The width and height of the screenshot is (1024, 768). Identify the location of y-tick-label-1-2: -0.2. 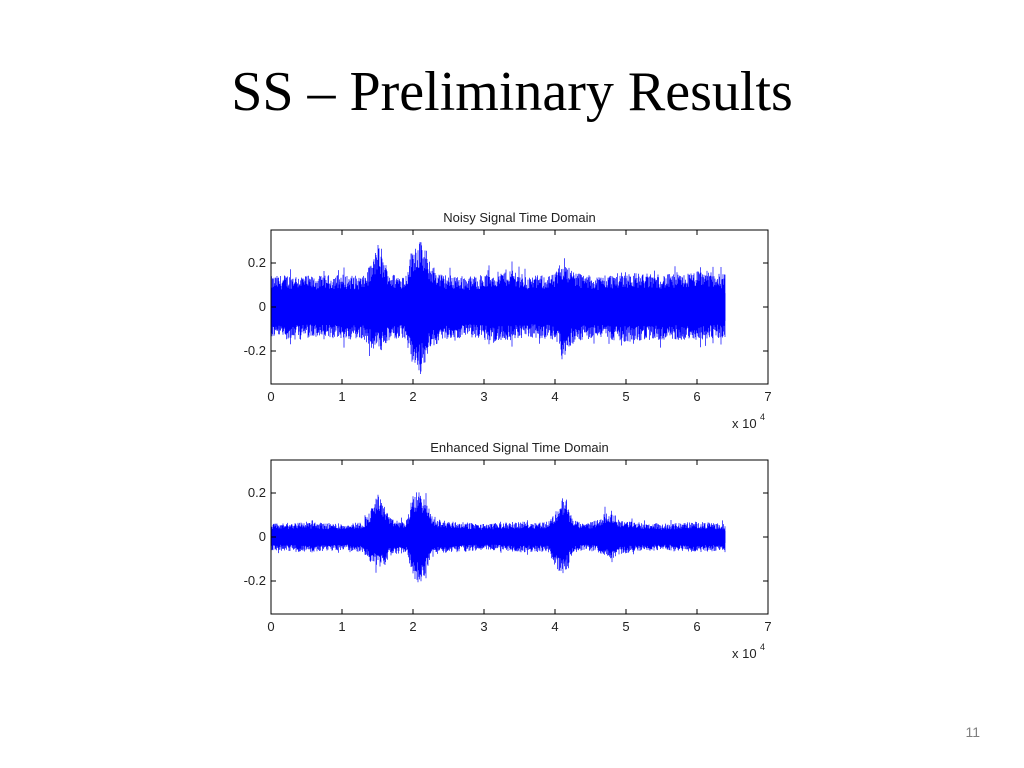
(255, 350).